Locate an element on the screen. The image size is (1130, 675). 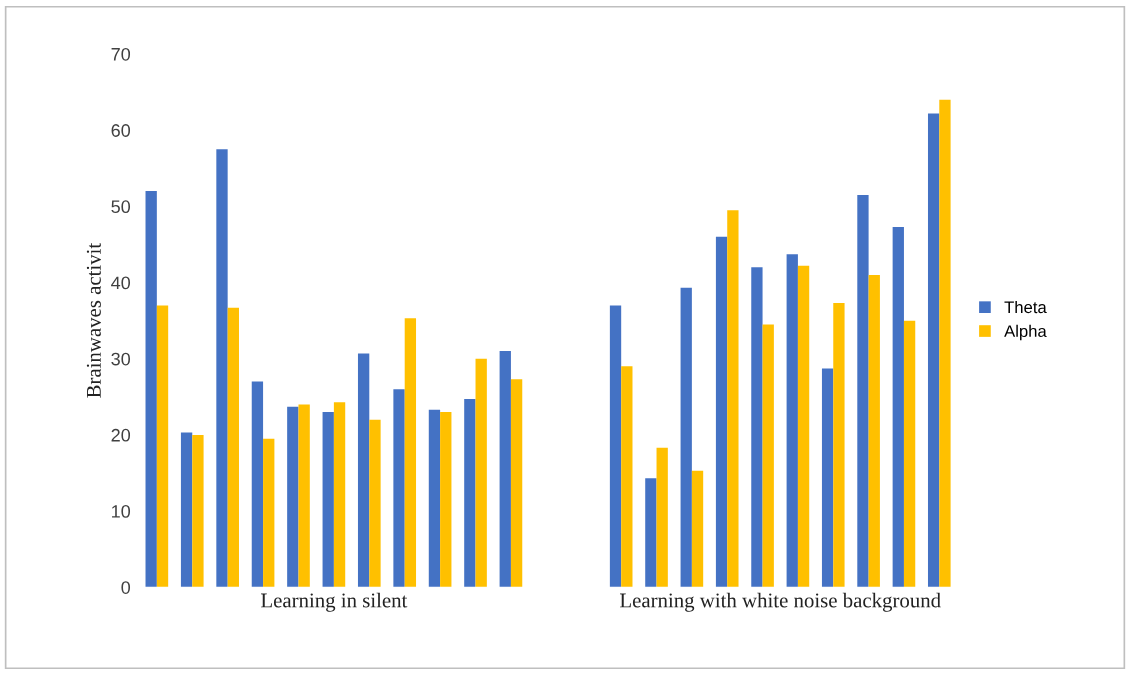
y-tick-label: 30 is located at coordinates (121, 359).